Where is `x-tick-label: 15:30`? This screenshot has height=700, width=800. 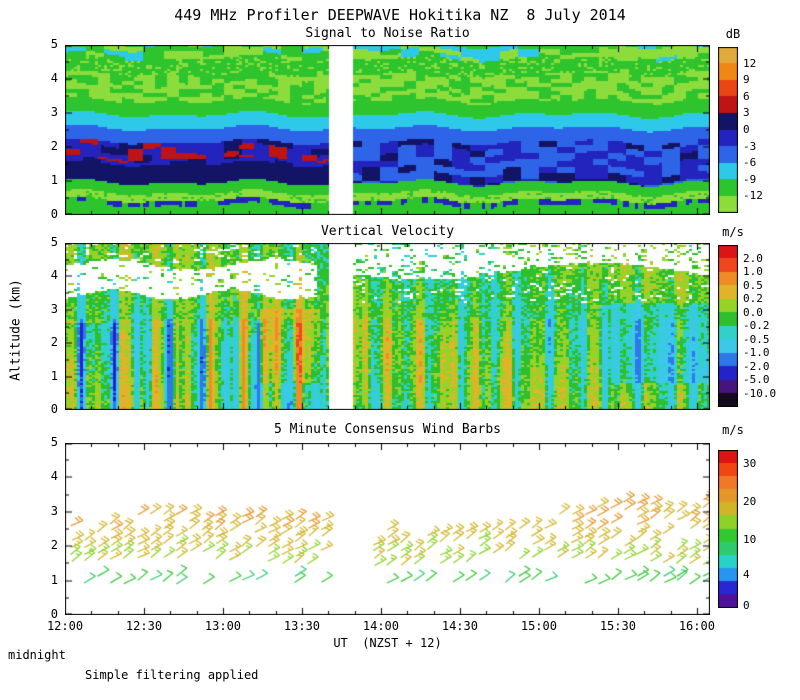
x-tick-label: 15:30 is located at coordinates (617, 626).